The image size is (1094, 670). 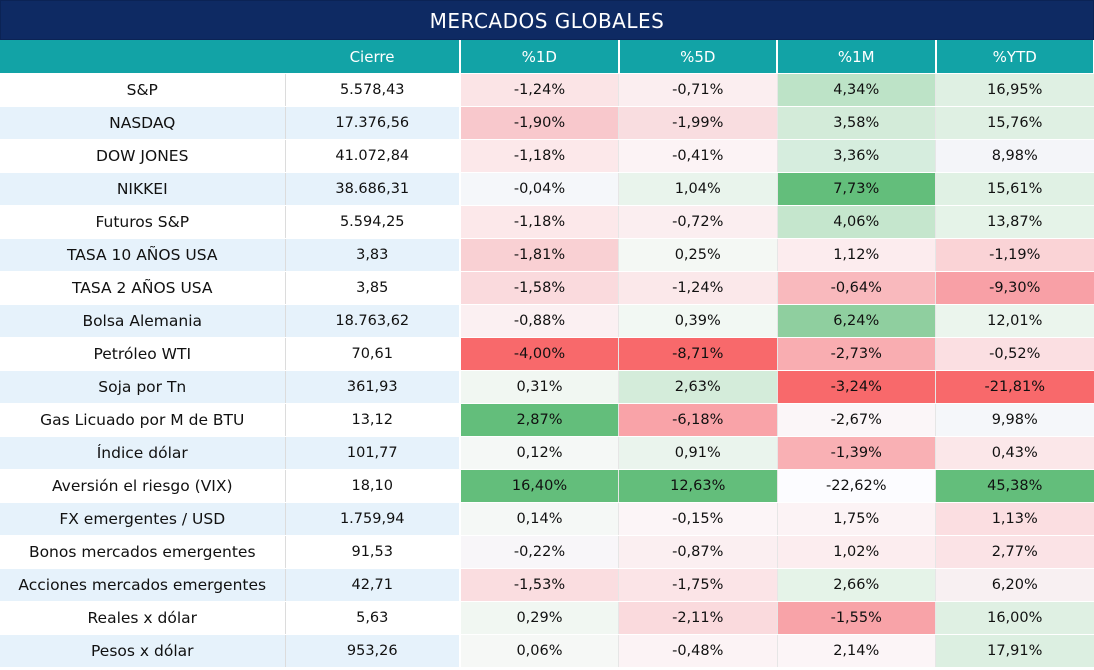 What do you see at coordinates (143, 585) in the screenshot?
I see `row-name: Acciones mercados emergentes` at bounding box center [143, 585].